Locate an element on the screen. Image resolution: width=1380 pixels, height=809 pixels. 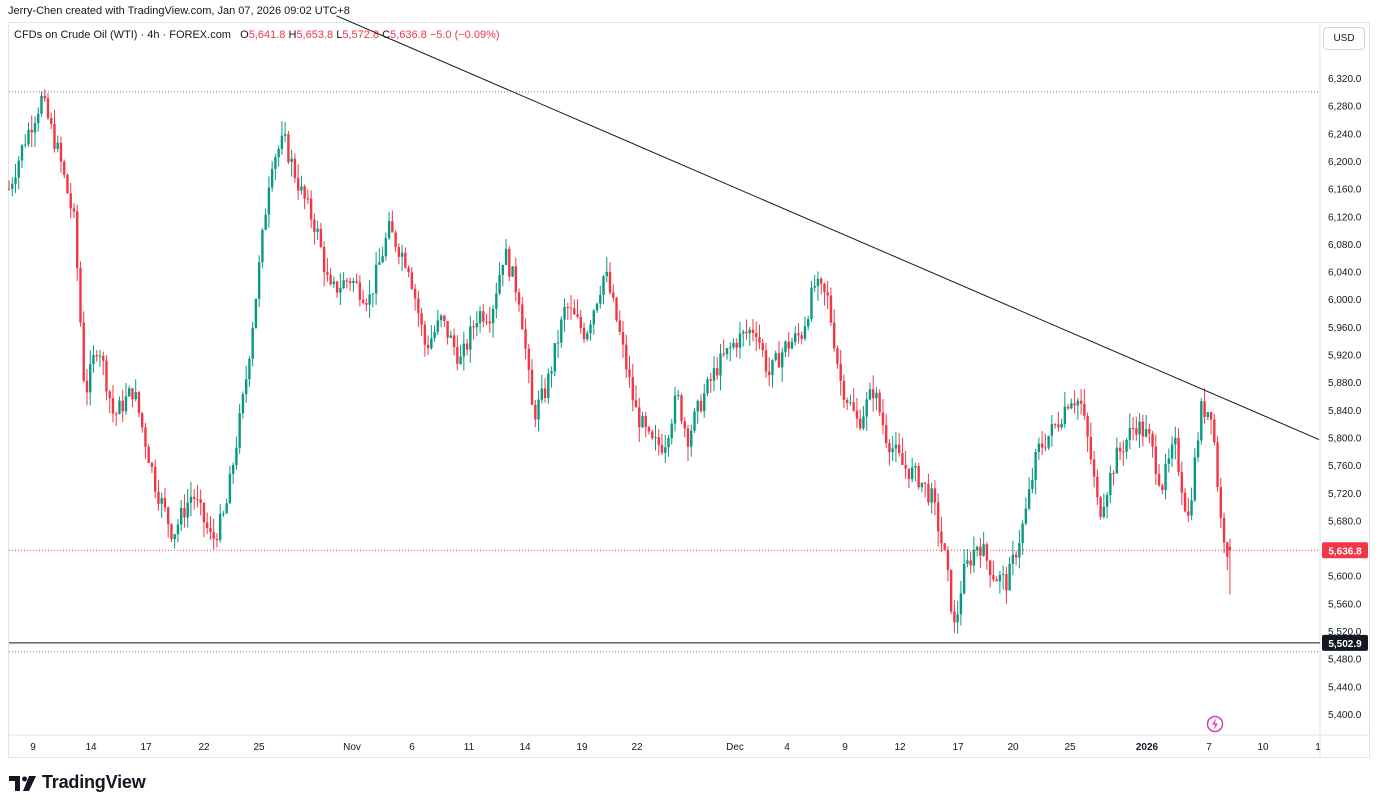
y-tick-label: 5,480.0 is located at coordinates (1345, 660).